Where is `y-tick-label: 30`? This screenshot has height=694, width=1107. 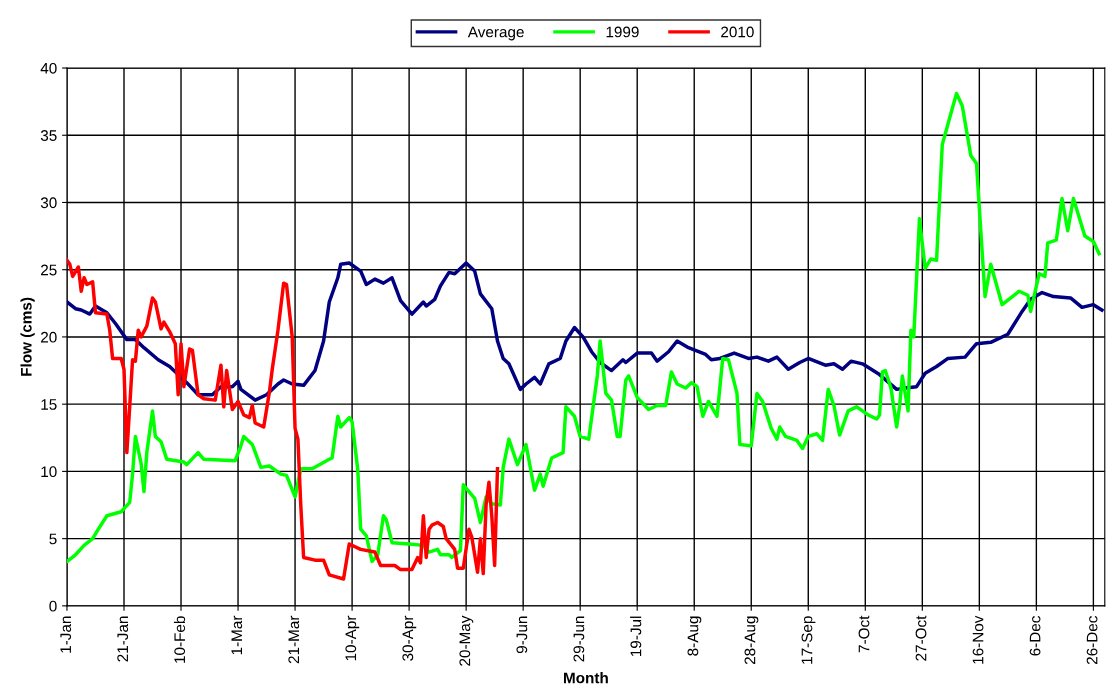 y-tick-label: 30 is located at coordinates (48, 203).